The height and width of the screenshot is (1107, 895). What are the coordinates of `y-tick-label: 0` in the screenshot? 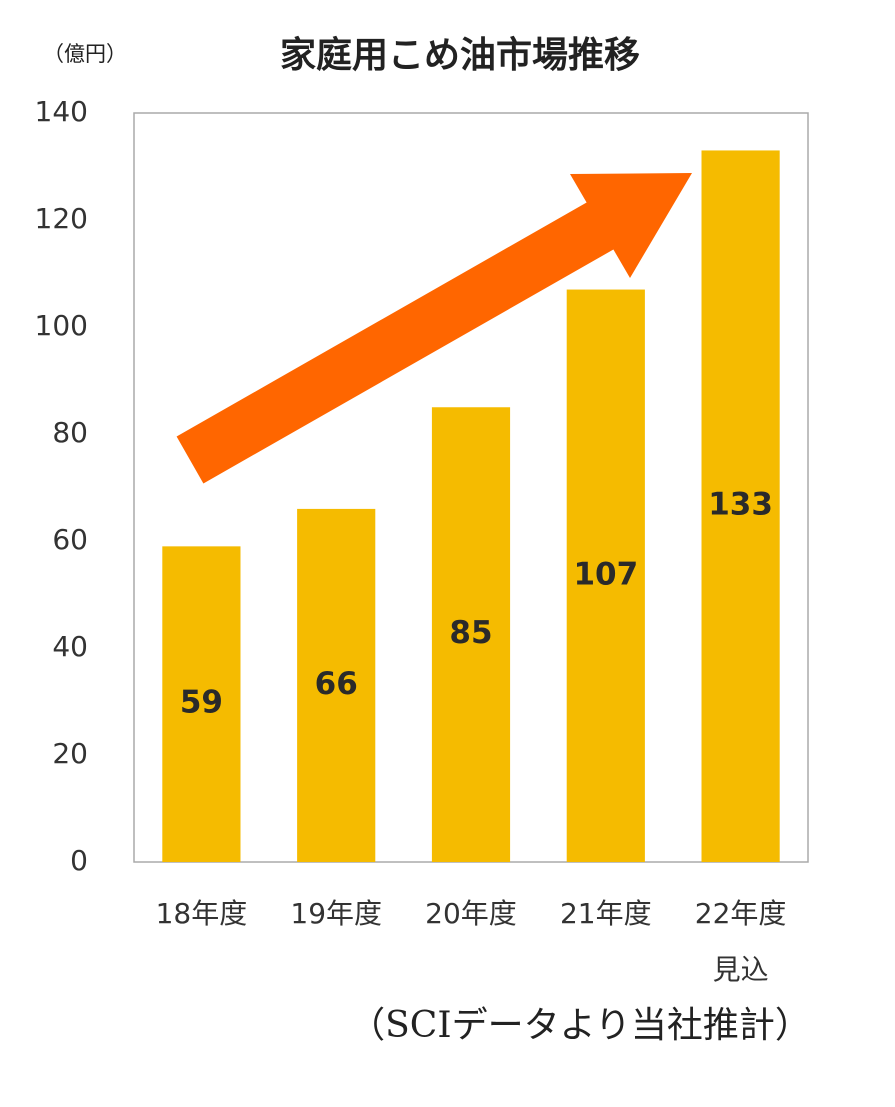 It's located at (79, 860).